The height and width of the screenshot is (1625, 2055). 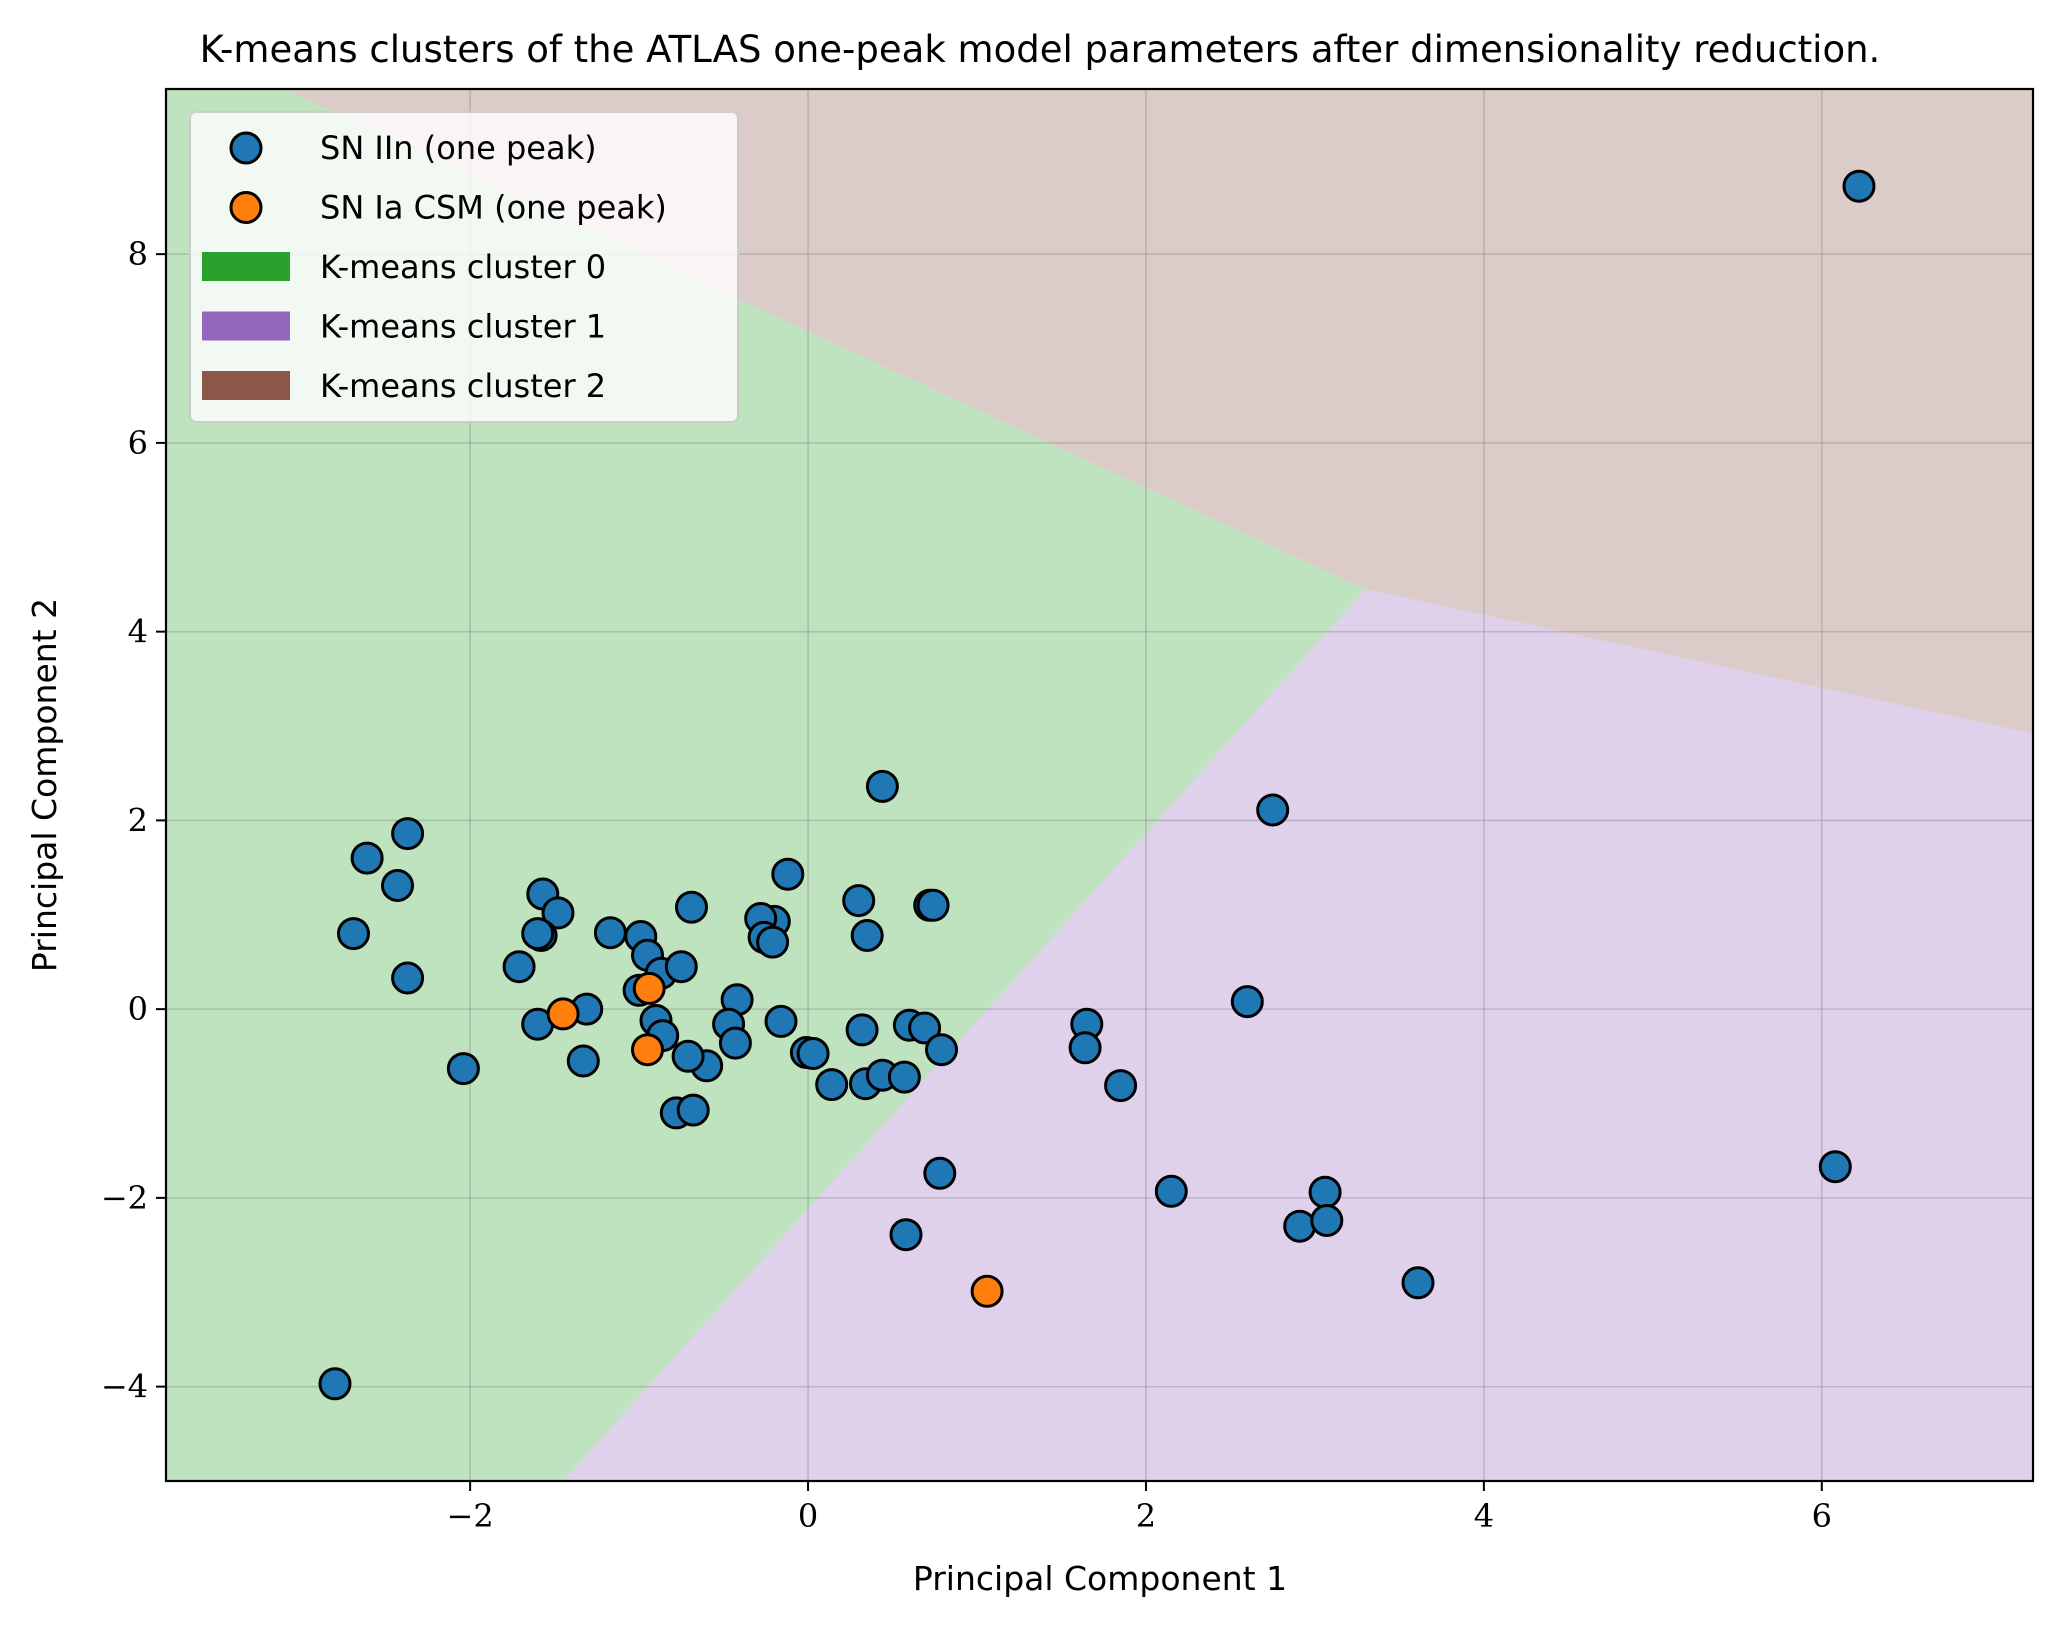 What do you see at coordinates (138, 632) in the screenshot?
I see `y-tick-label-4: 4` at bounding box center [138, 632].